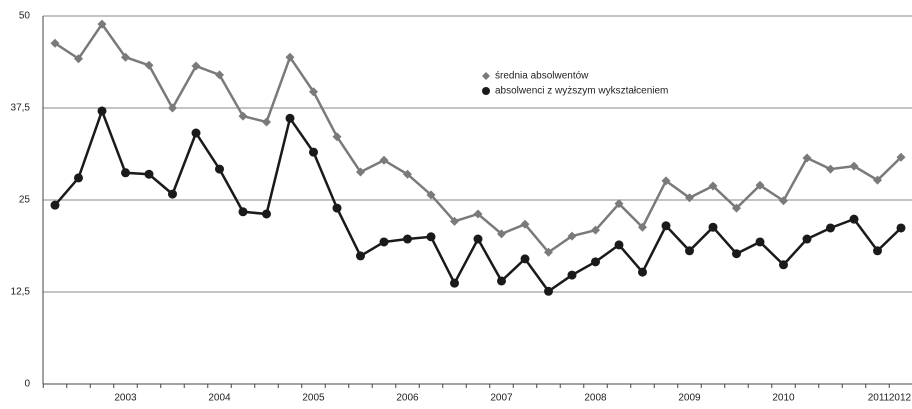 The width and height of the screenshot is (912, 409). What do you see at coordinates (125, 398) in the screenshot?
I see `x-tick-label: 2003` at bounding box center [125, 398].